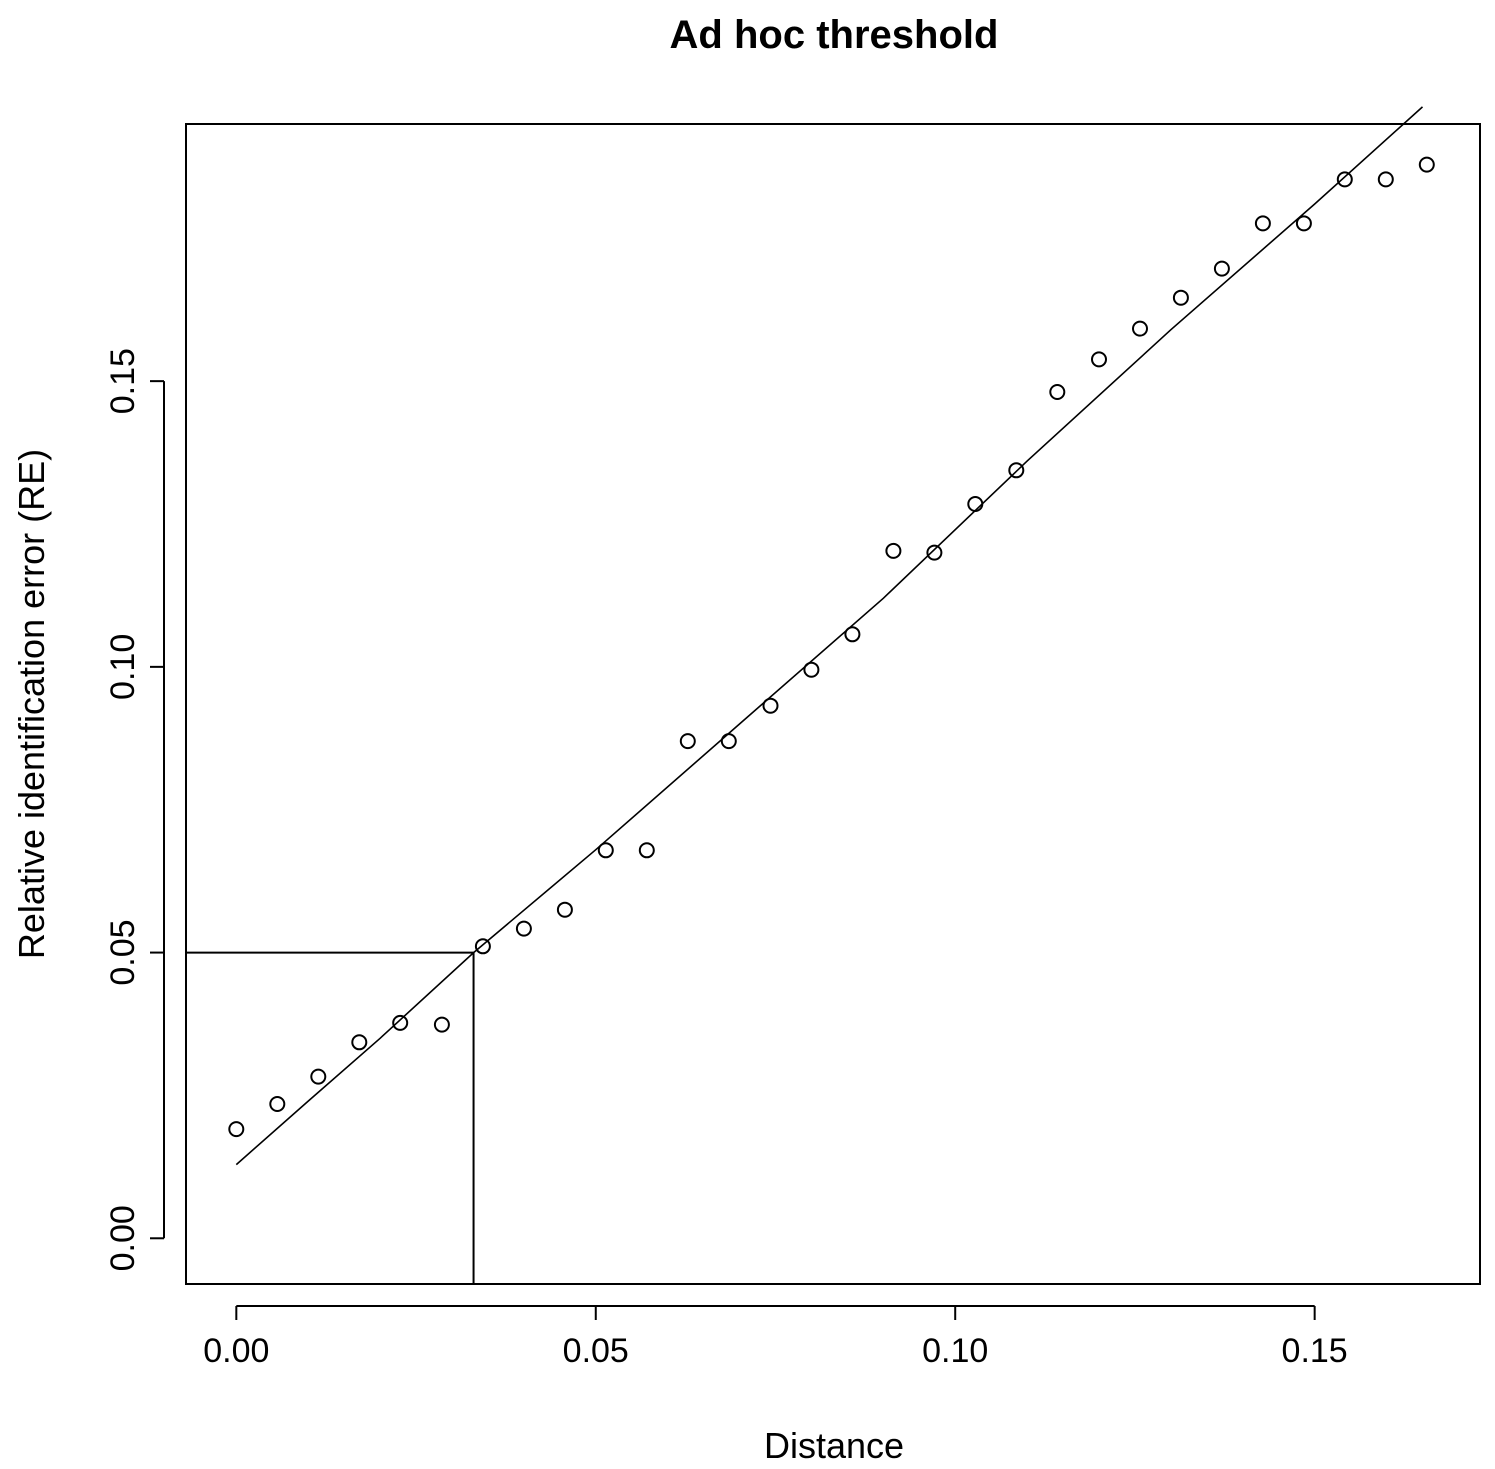 The width and height of the screenshot is (1495, 1469). What do you see at coordinates (123, 381) in the screenshot?
I see `y-tick-label: 0.15` at bounding box center [123, 381].